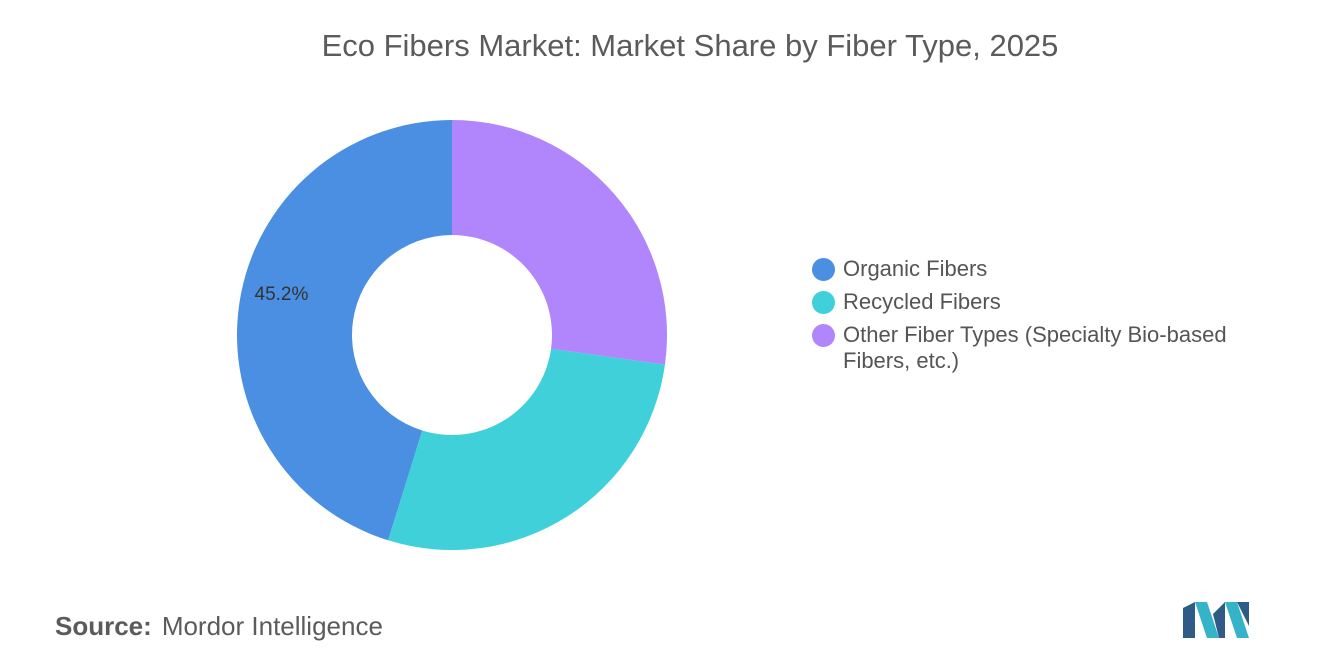 The width and height of the screenshot is (1320, 665). What do you see at coordinates (344, 330) in the screenshot?
I see `donut-slice-organic-fibers` at bounding box center [344, 330].